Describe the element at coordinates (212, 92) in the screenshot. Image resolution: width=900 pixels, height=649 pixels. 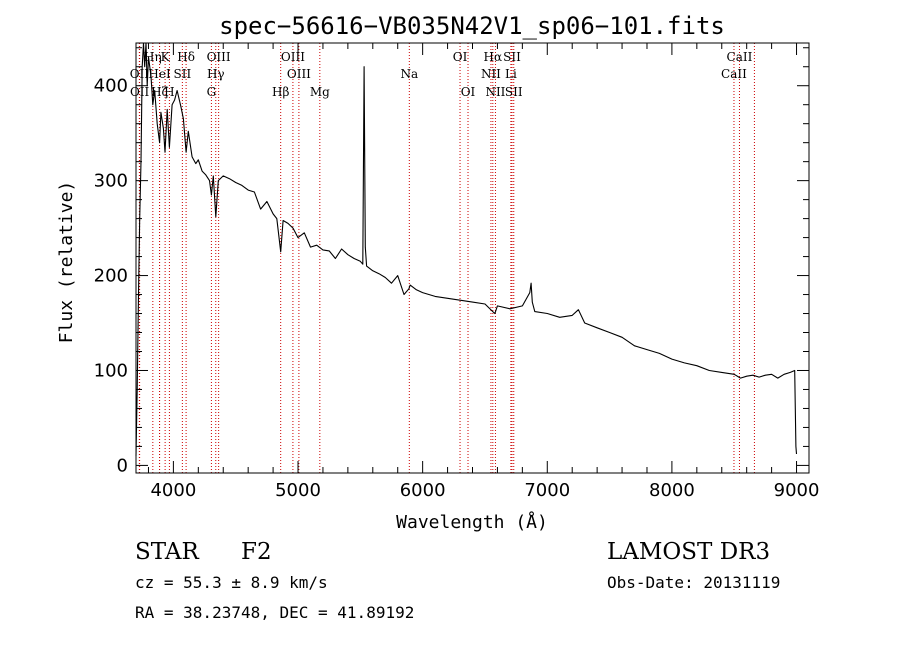
I see `spectral-line-label: G` at that location.